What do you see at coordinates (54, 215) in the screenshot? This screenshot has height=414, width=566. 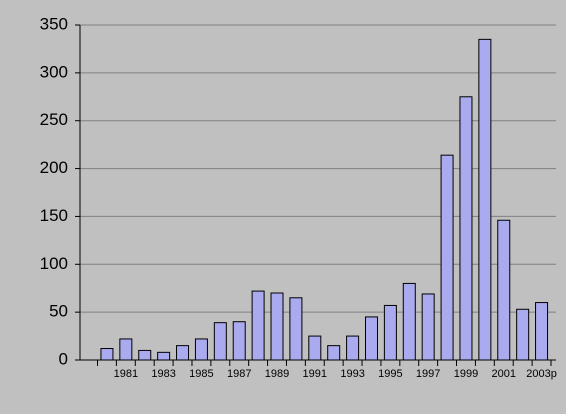 I see `y-tick-label: 150` at bounding box center [54, 215].